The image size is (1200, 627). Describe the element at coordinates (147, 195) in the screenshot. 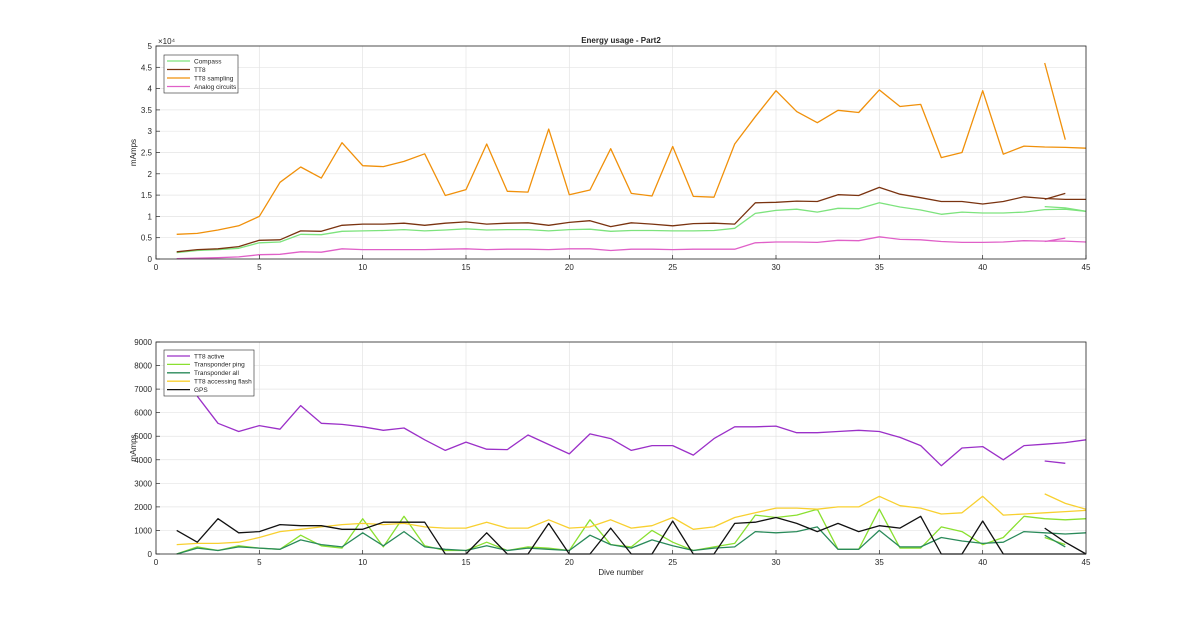

I see `y-tick-label: 1.5` at that location.